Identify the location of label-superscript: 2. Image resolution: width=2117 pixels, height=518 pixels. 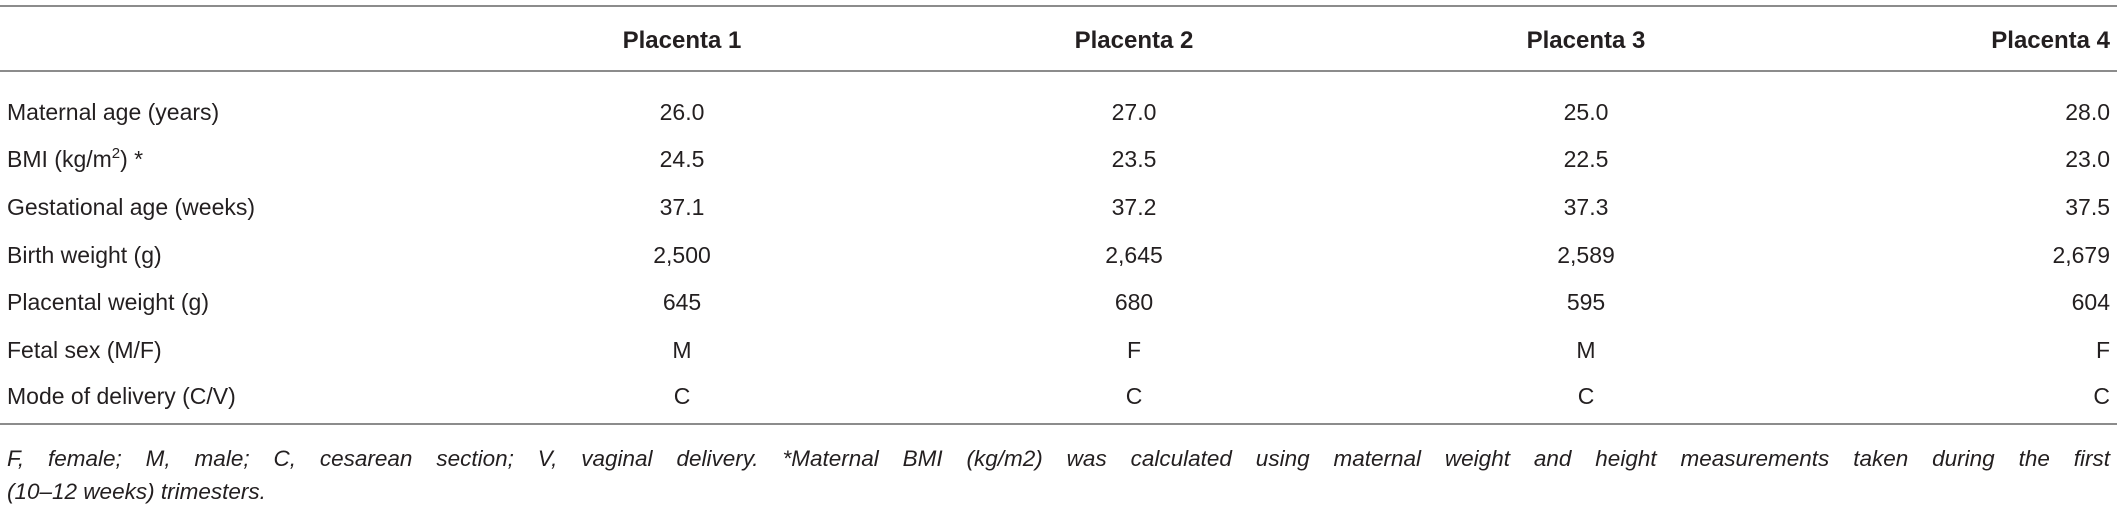
(116, 153).